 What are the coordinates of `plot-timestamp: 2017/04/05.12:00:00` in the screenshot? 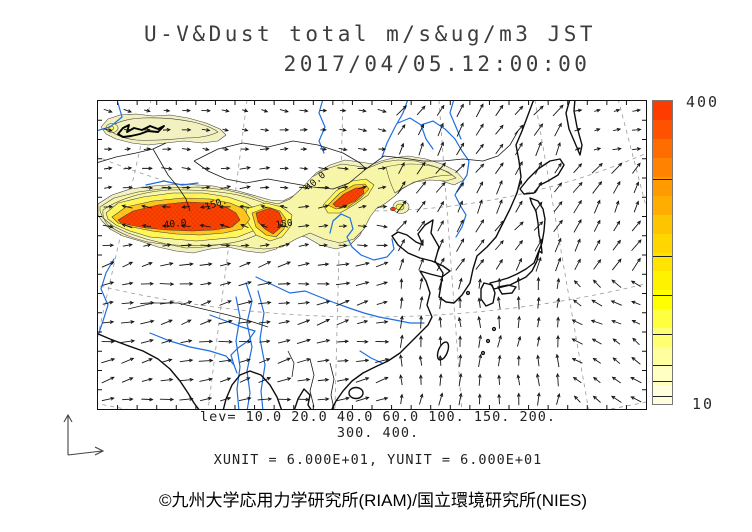 It's located at (437, 64).